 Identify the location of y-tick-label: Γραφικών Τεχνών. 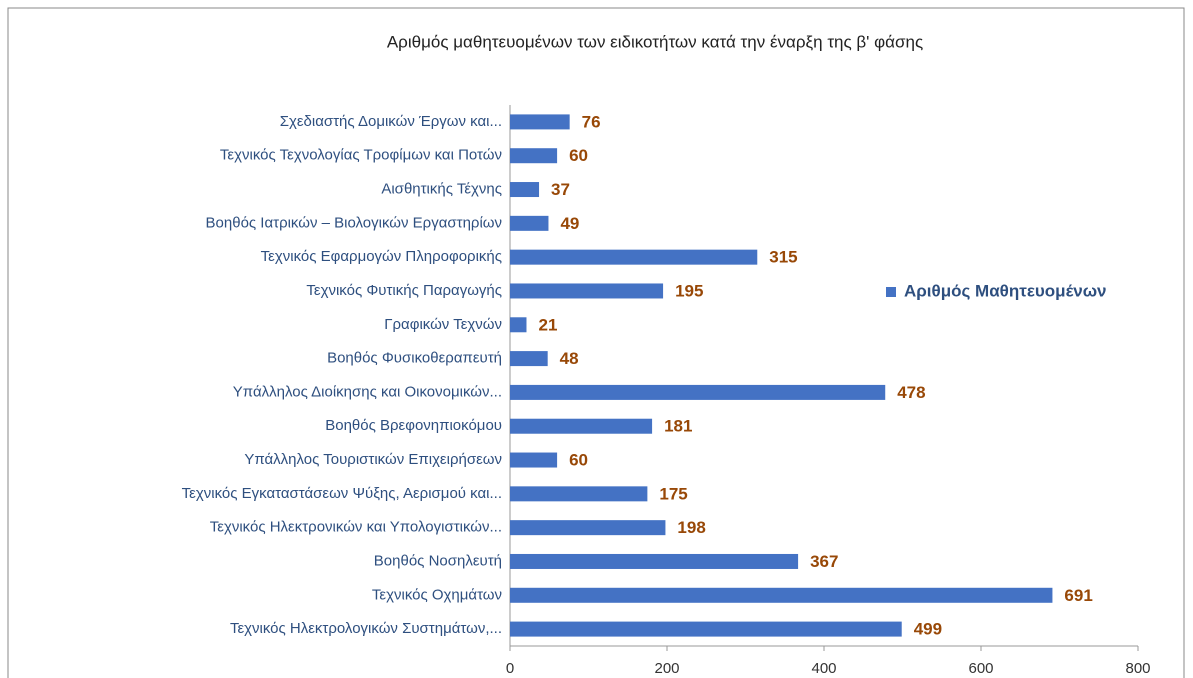
(443, 324).